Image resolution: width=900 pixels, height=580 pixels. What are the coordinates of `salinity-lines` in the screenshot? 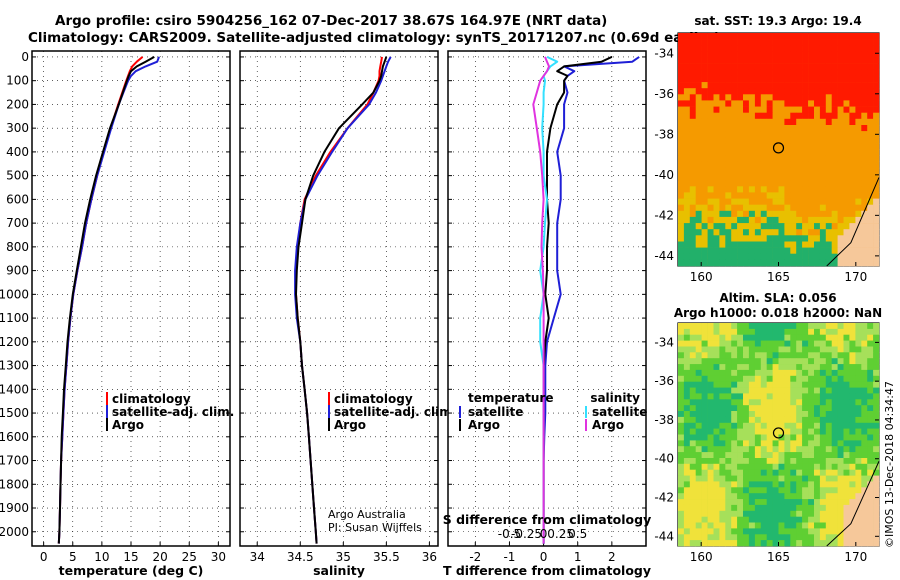 It's located at (343, 300).